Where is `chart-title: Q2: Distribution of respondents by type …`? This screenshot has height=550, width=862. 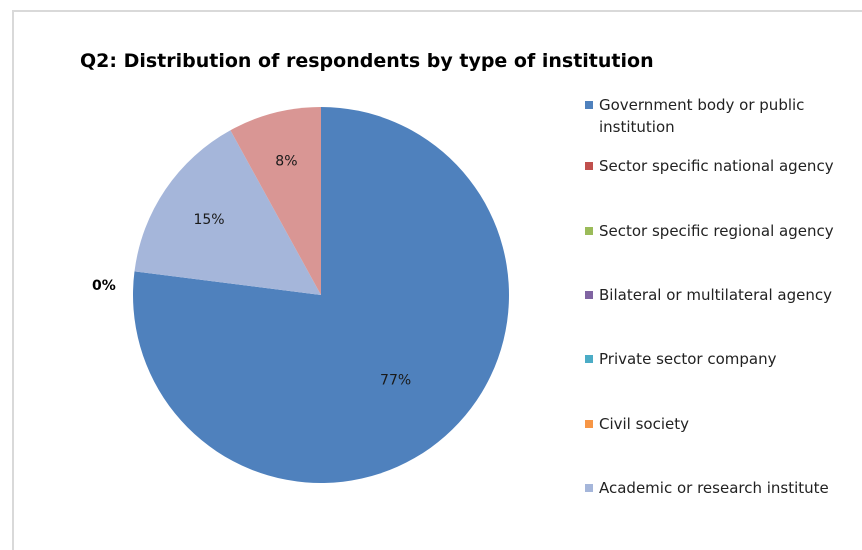 chart-title: Q2: Distribution of respondents by type … is located at coordinates (367, 61).